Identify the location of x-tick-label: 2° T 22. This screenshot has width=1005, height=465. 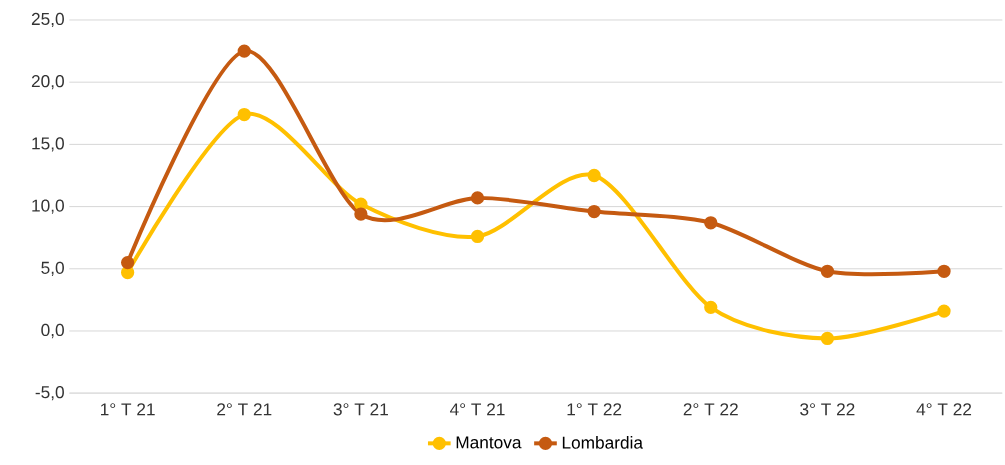
(710, 409).